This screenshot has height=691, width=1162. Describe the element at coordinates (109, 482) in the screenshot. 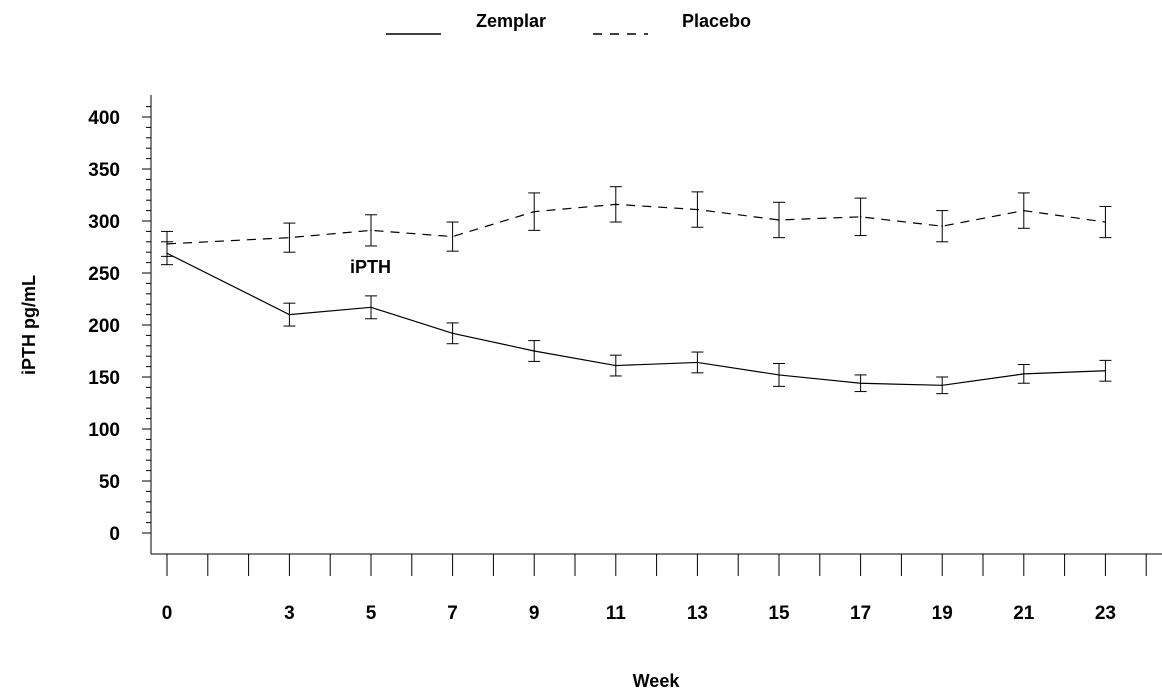

I see `y-tick-label-50: 50` at that location.